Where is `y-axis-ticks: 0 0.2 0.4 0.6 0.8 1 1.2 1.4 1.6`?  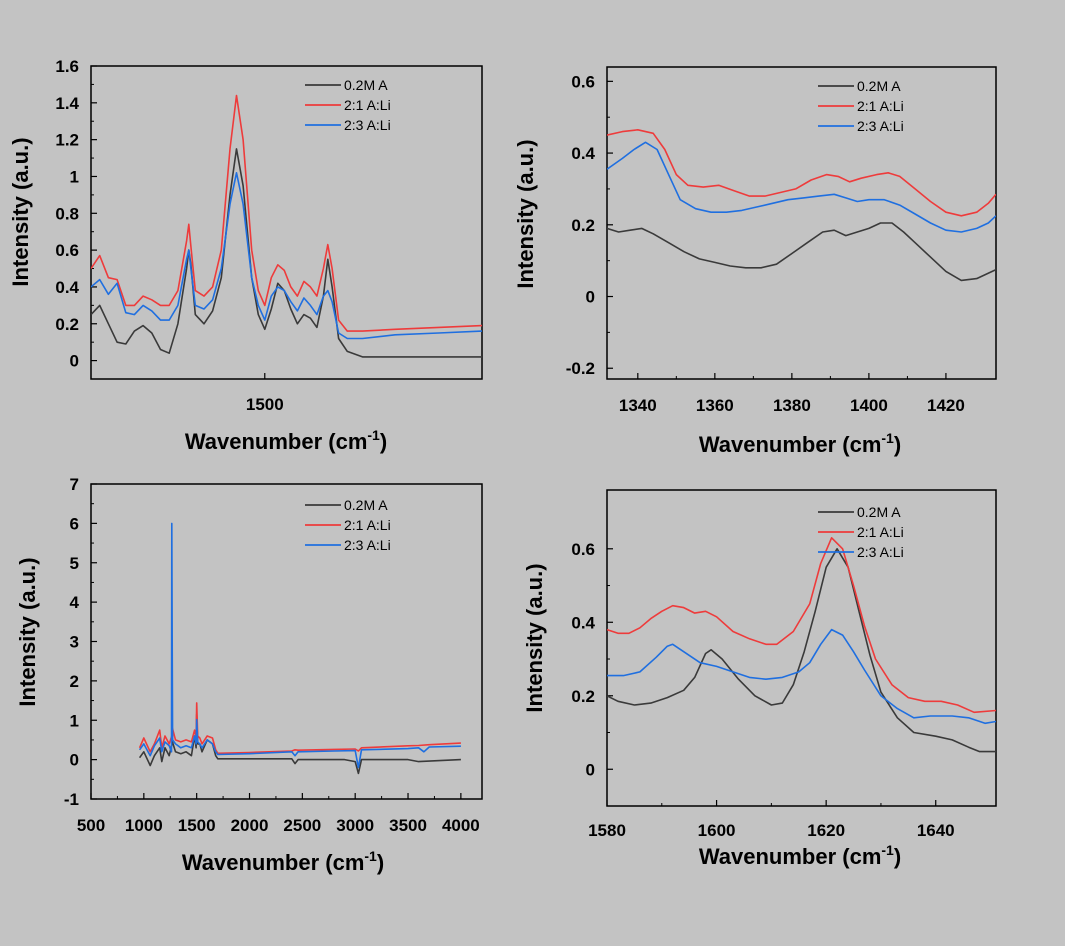 y-axis-ticks: 0 0.2 0.4 0.6 0.8 1 1.2 1.4 1.6 is located at coordinates (76, 214).